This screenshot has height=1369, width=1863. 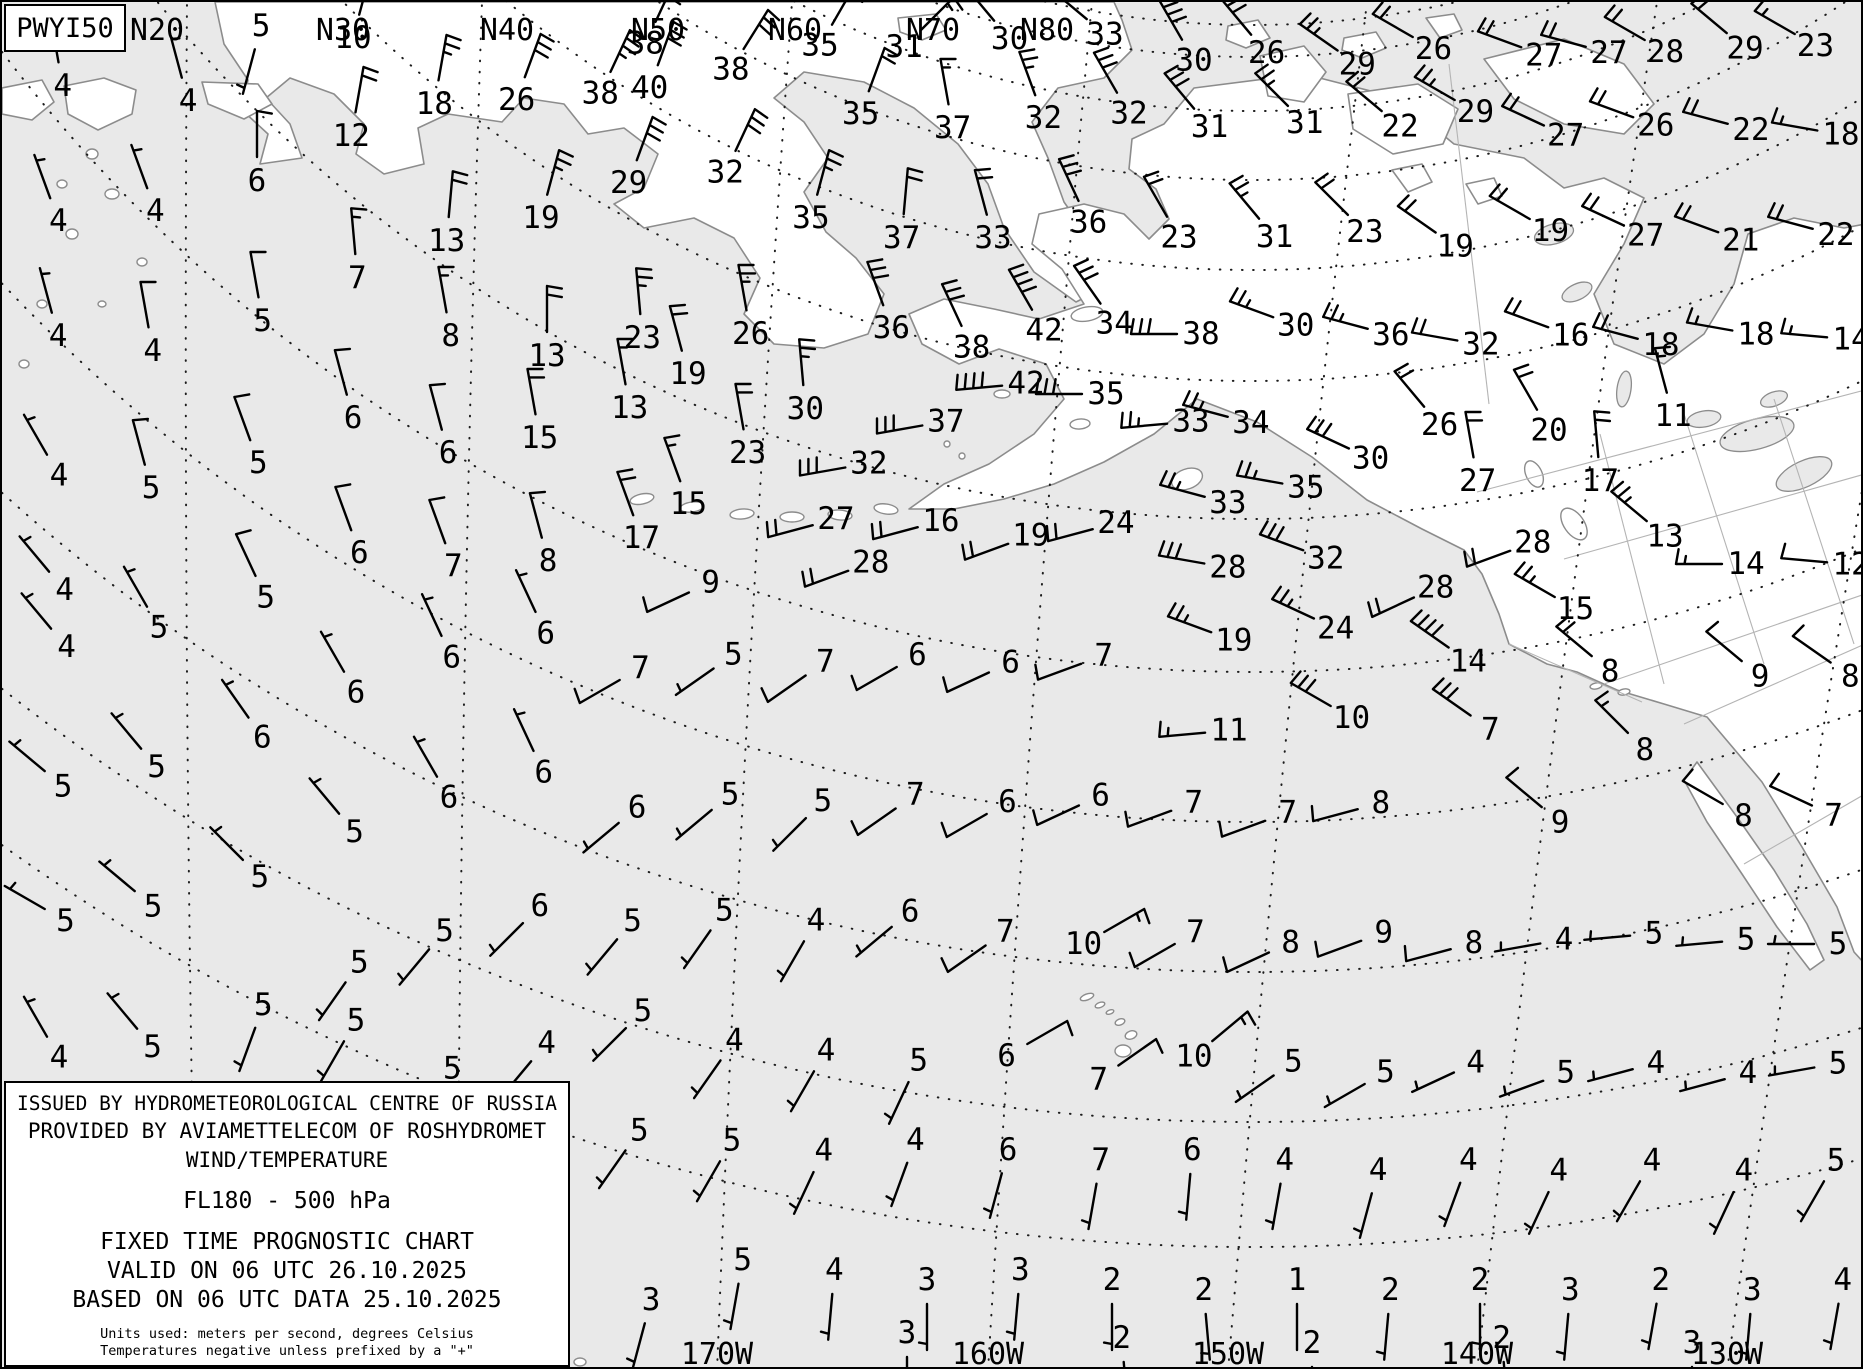 I want to click on temperature-value: 33, so click(x=1227, y=503).